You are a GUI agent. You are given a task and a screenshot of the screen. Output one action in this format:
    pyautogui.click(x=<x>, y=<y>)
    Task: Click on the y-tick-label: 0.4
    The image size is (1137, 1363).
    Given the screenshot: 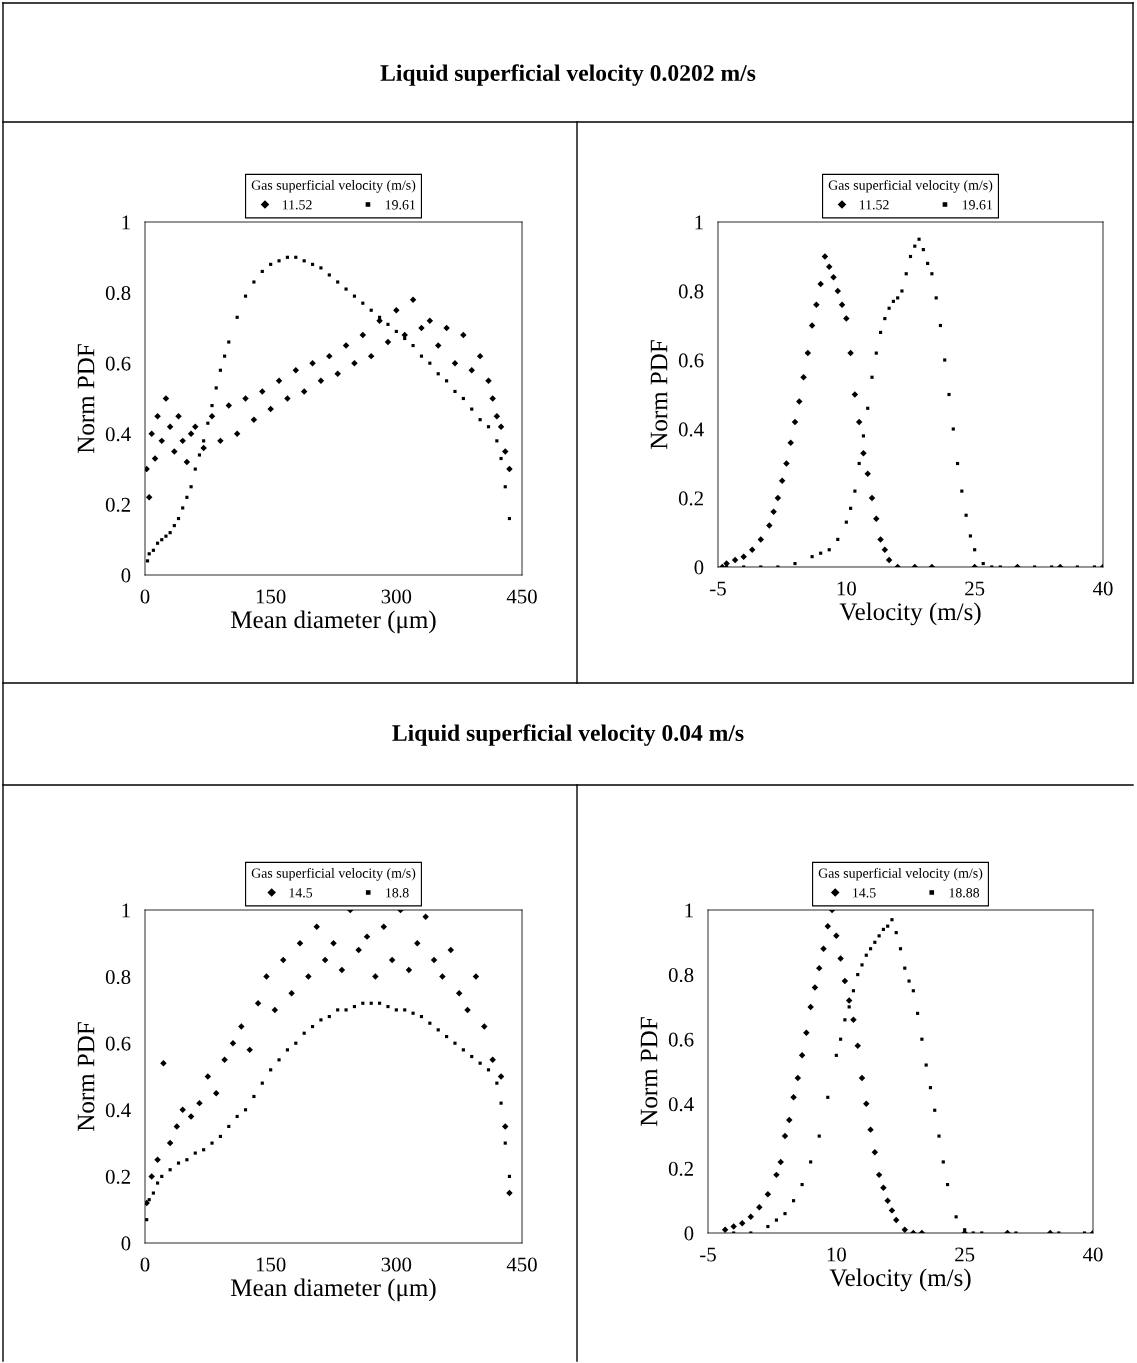 What is the action you would take?
    pyautogui.click(x=691, y=429)
    